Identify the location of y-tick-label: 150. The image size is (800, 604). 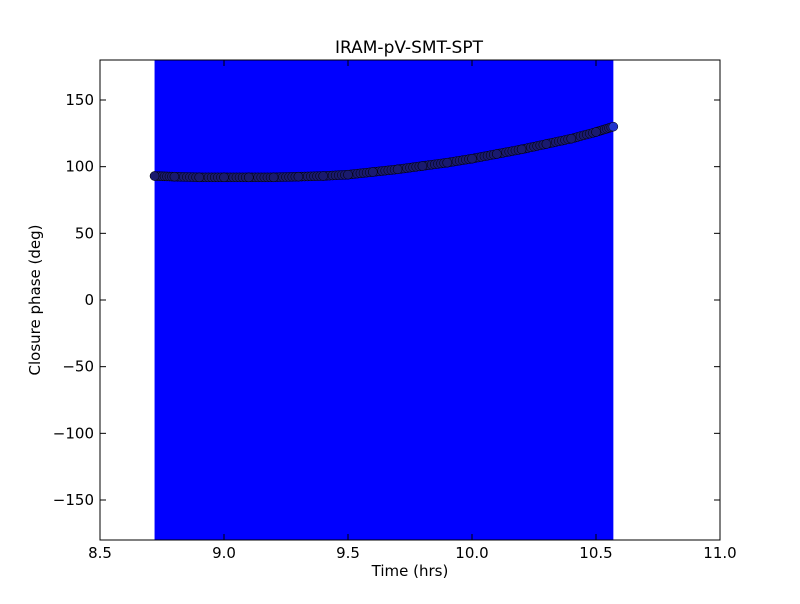
(79, 100).